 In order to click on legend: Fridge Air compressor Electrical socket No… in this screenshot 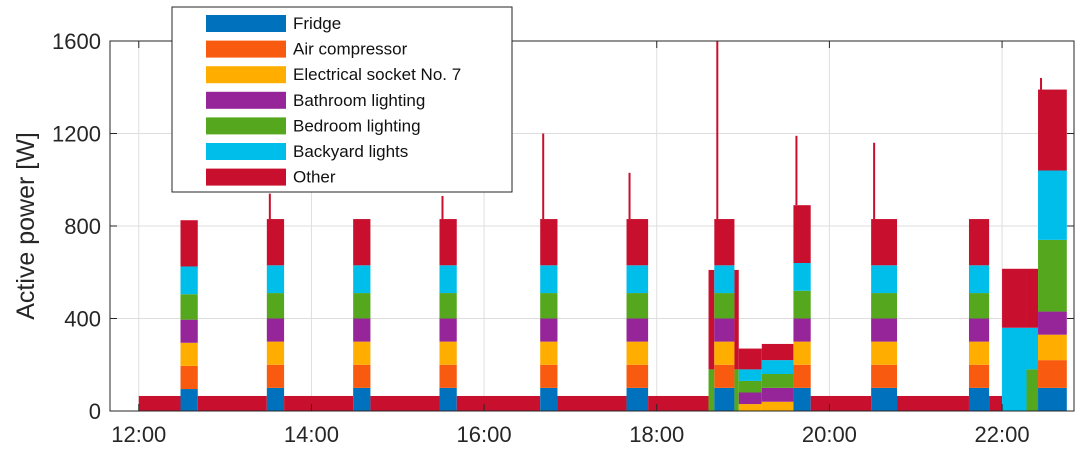, I will do `click(342, 99)`.